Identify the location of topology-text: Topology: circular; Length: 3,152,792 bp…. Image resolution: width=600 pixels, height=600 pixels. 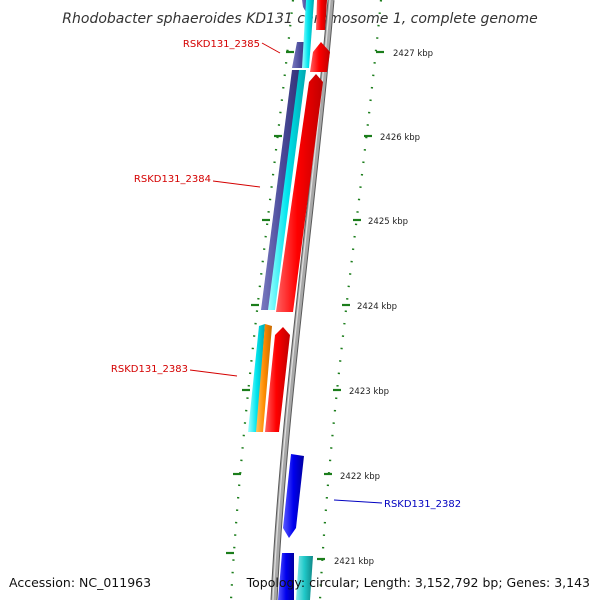
(418, 582).